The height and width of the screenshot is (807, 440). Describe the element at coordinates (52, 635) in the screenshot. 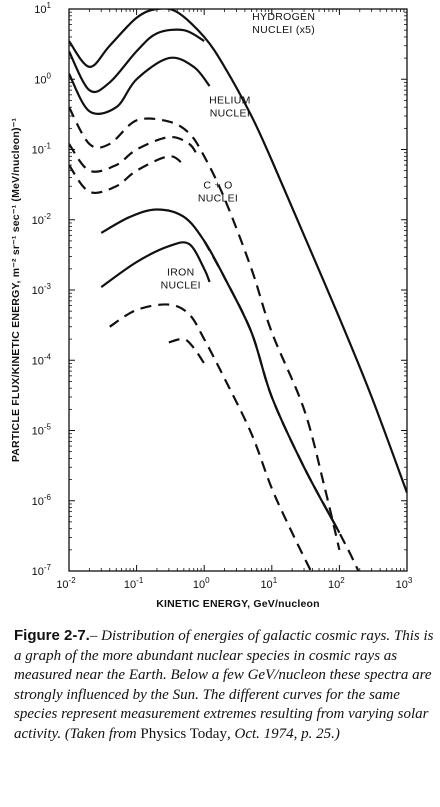

I see `caption-figure-number: Figure 2-7.` at that location.